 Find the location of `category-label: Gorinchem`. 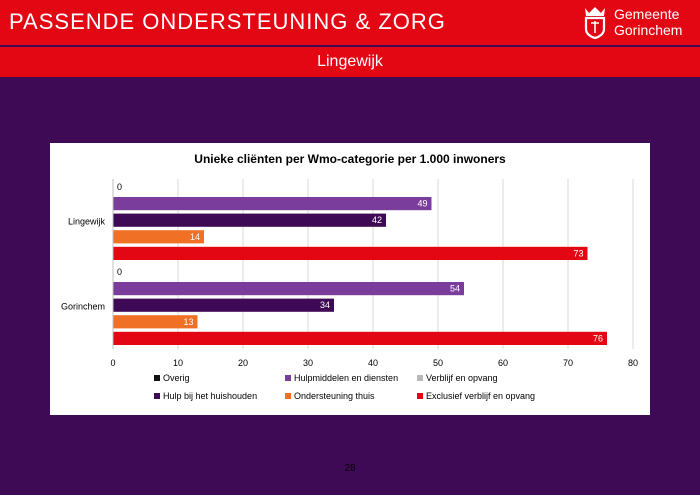

category-label: Gorinchem is located at coordinates (83, 307).